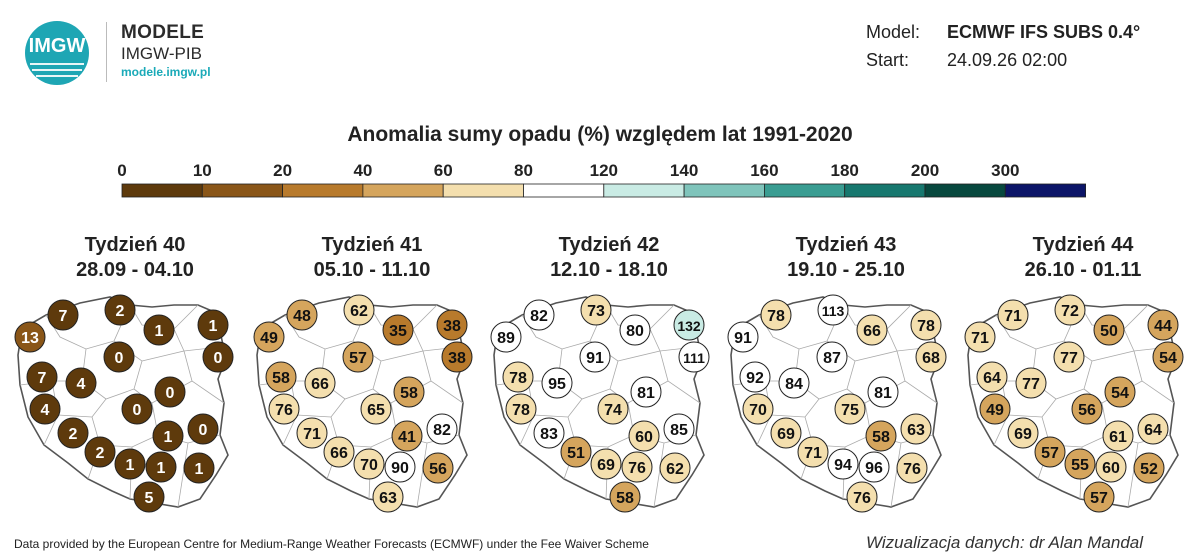  What do you see at coordinates (282, 170) in the screenshot?
I see `legend-tick-label: 20` at bounding box center [282, 170].